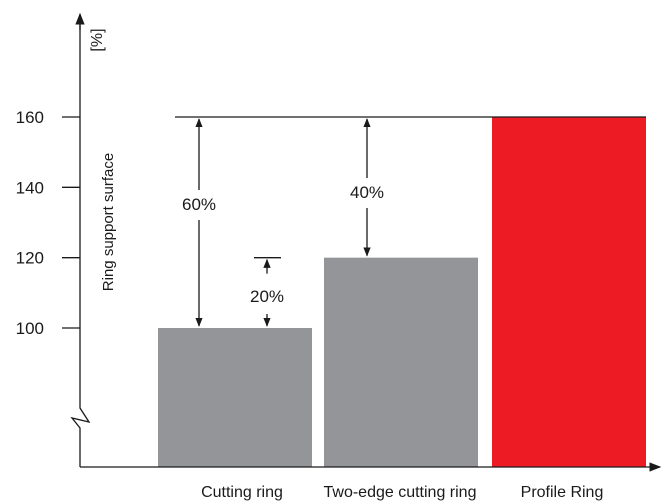  I want to click on y-tick-label-100: 100, so click(30, 328).